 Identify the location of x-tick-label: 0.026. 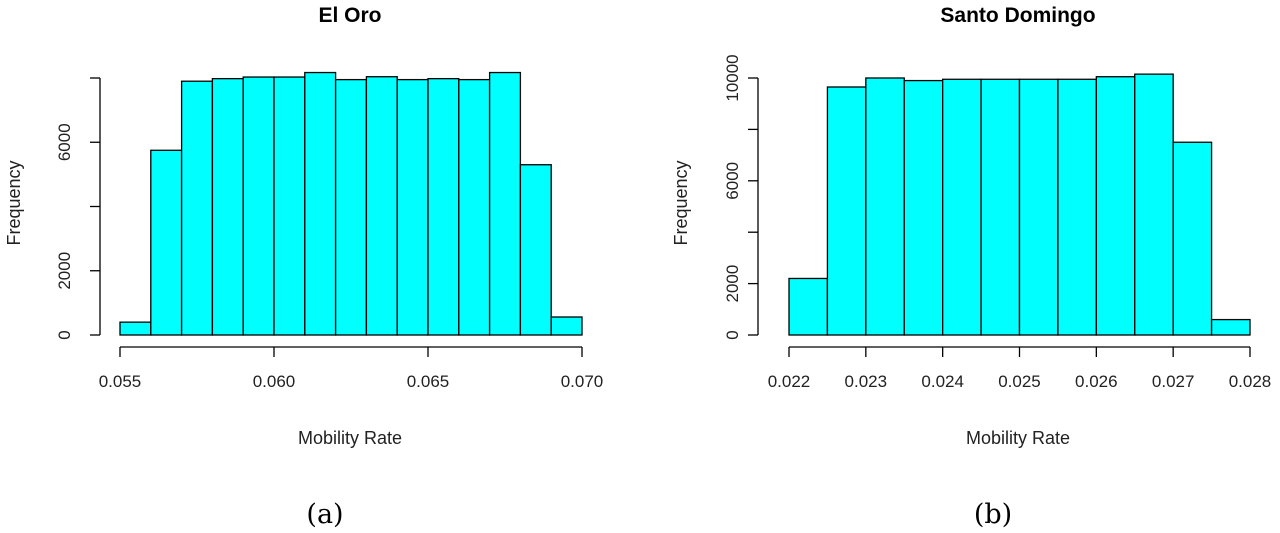
(1096, 381).